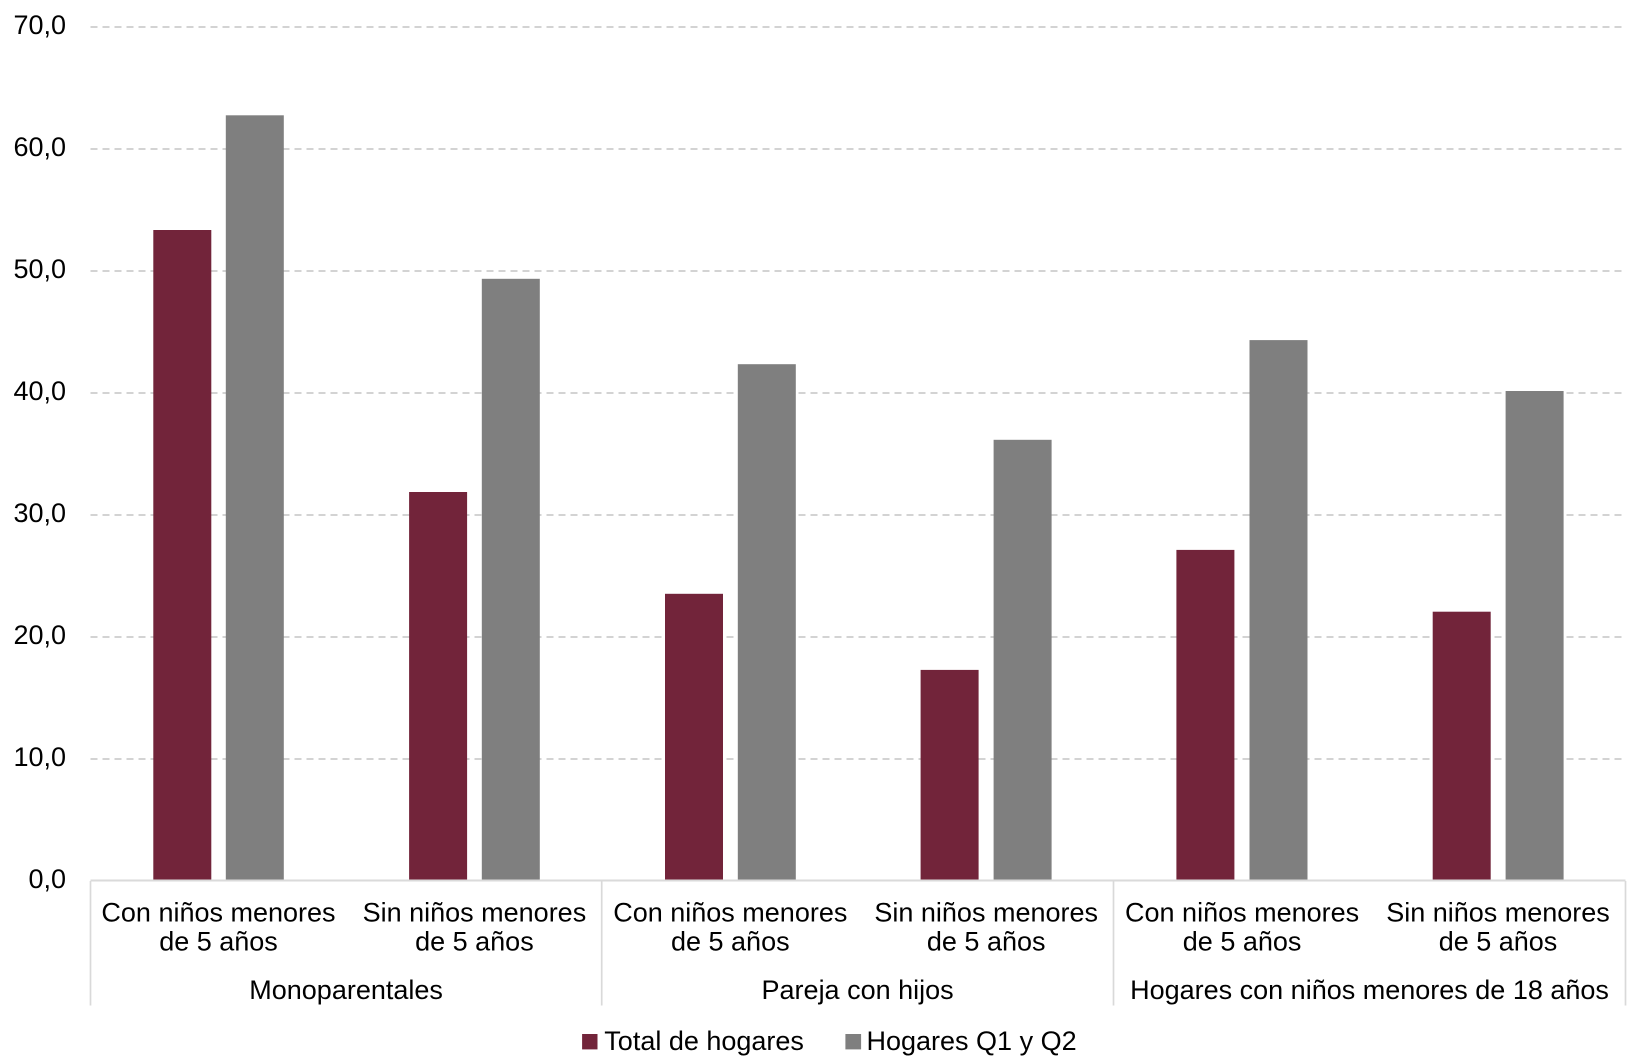  Describe the element at coordinates (47, 879) in the screenshot. I see `svg-text: 0,0` at that location.